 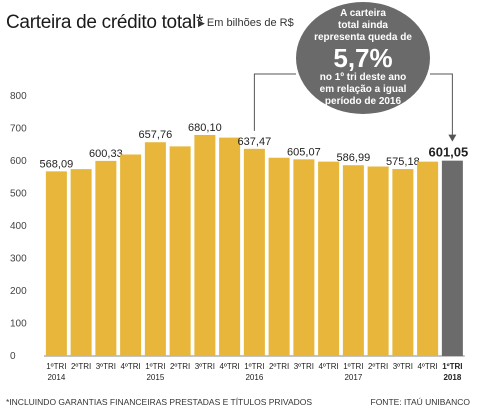 What do you see at coordinates (18, 259) in the screenshot?
I see `y-tick-label: 300` at bounding box center [18, 259].